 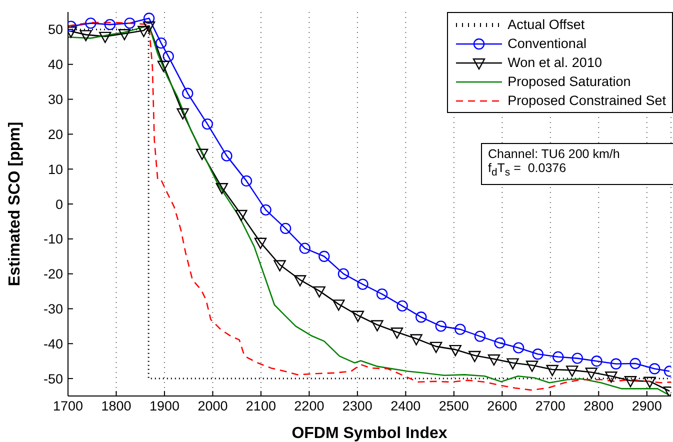 What do you see at coordinates (53, 239) in the screenshot?
I see `y-tick-label: -10` at bounding box center [53, 239].